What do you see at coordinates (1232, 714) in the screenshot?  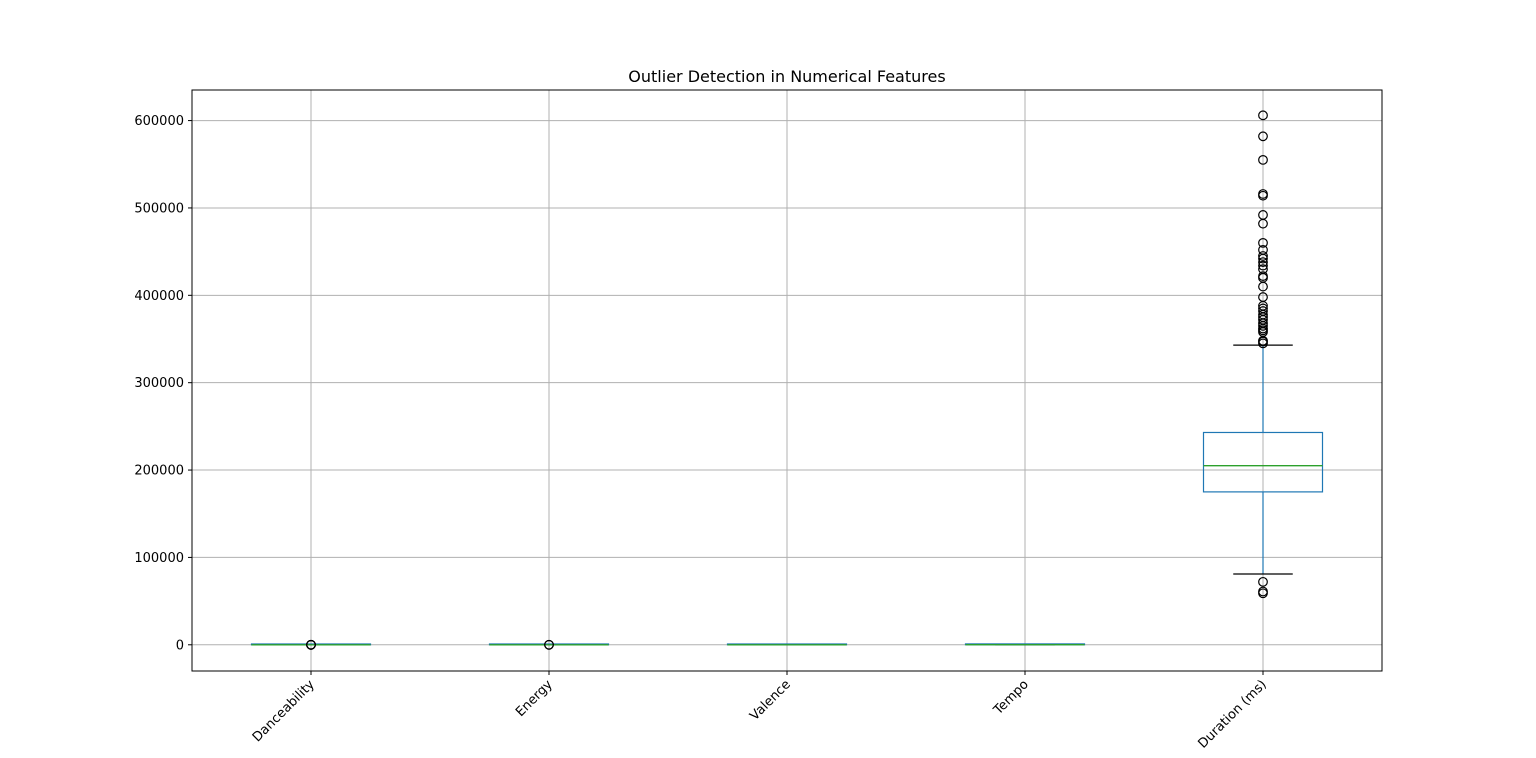 I see `x-tick-label: Duration (ms)` at bounding box center [1232, 714].